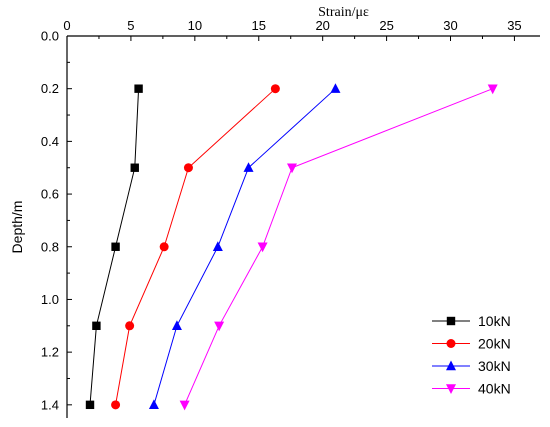 Image resolution: width=550 pixels, height=427 pixels. Describe the element at coordinates (50, 36) in the screenshot. I see `y-tick-label: 0.0` at that location.